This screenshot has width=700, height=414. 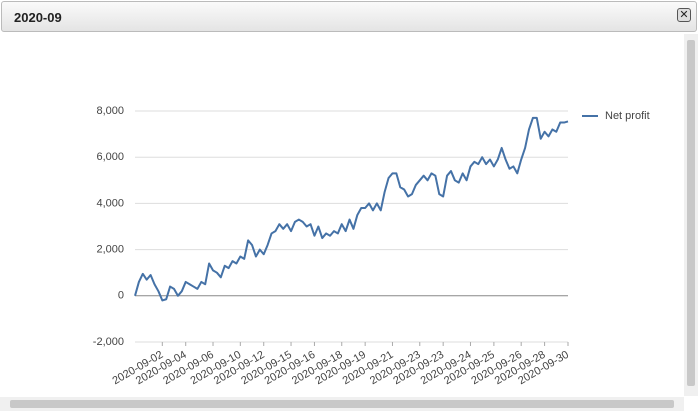 I want to click on window-title: 2020-09, so click(x=38, y=17).